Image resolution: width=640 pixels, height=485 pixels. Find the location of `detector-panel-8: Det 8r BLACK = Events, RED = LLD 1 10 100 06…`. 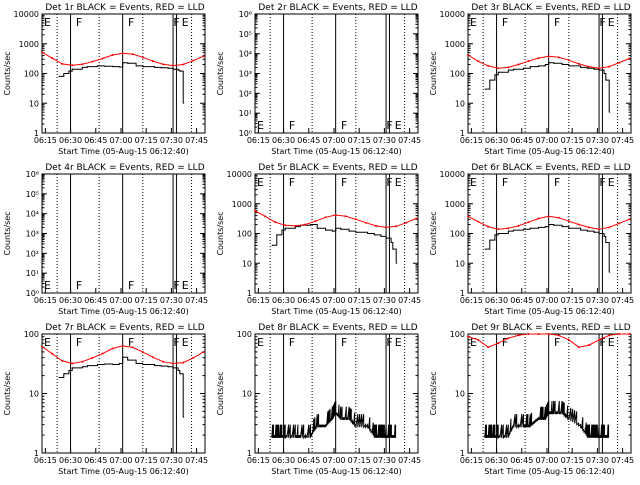

detector-panel-8: Det 8r BLACK = Events, RED = LLD 1 10 100 06… is located at coordinates (318, 399).